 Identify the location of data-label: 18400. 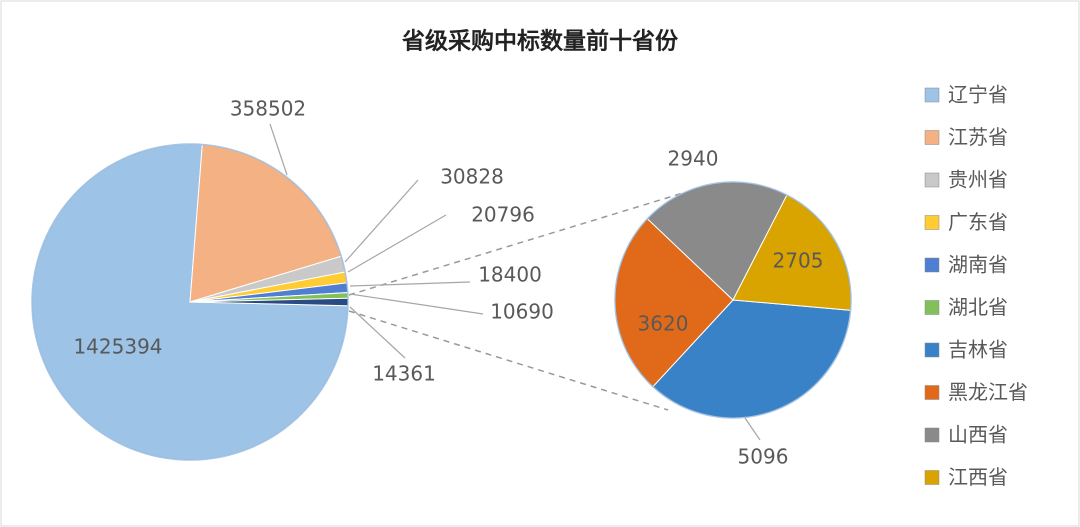
(510, 275).